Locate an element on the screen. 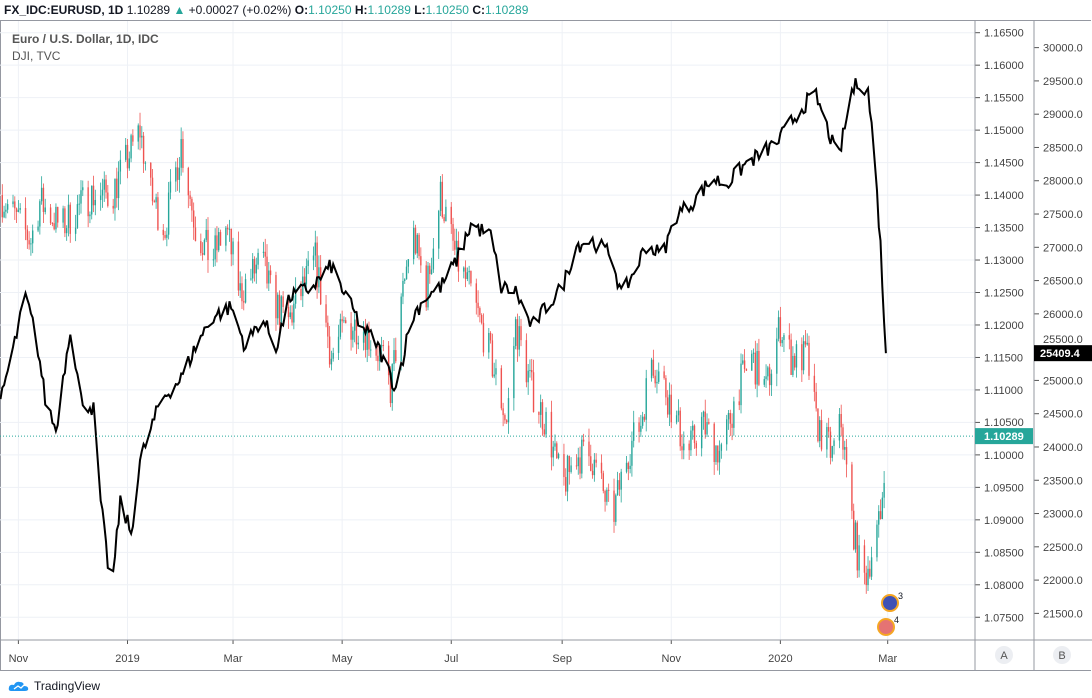 The width and height of the screenshot is (1092, 698). axis-b-label: 26500.0 is located at coordinates (1063, 282).